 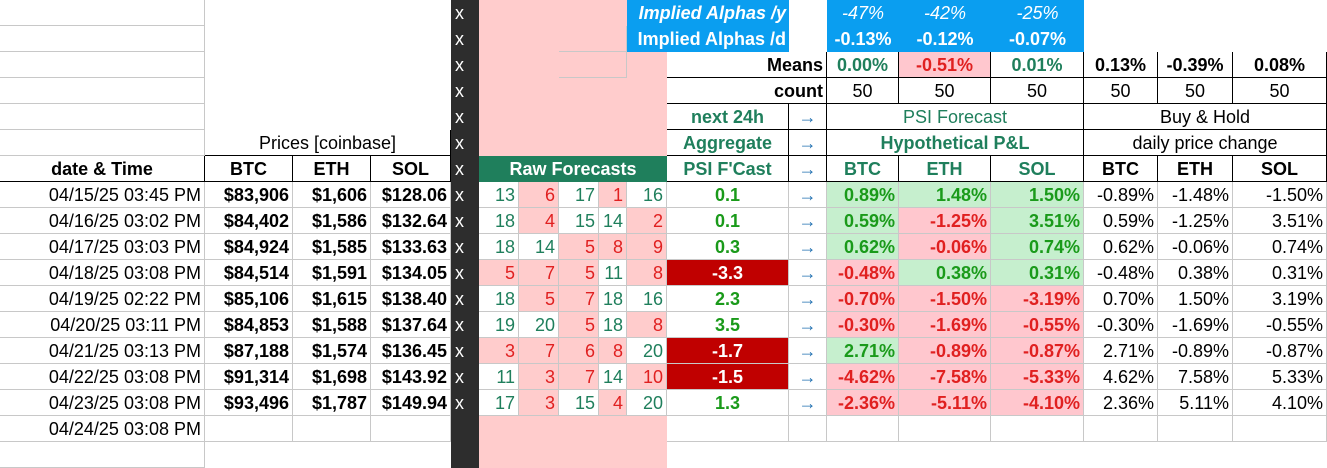 What do you see at coordinates (332, 351) in the screenshot?
I see `row-eth-price: $1,574` at bounding box center [332, 351].